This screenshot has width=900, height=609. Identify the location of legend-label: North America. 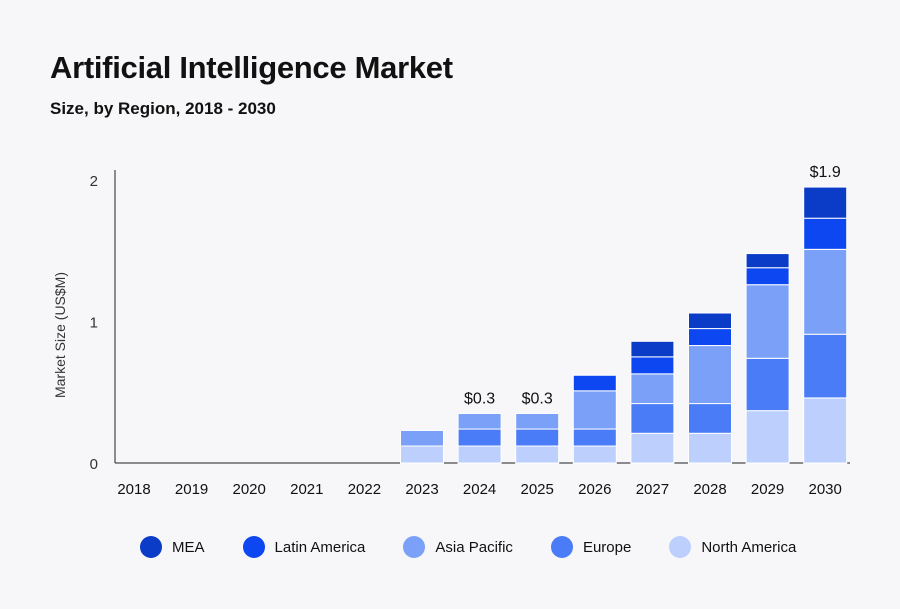
(749, 547).